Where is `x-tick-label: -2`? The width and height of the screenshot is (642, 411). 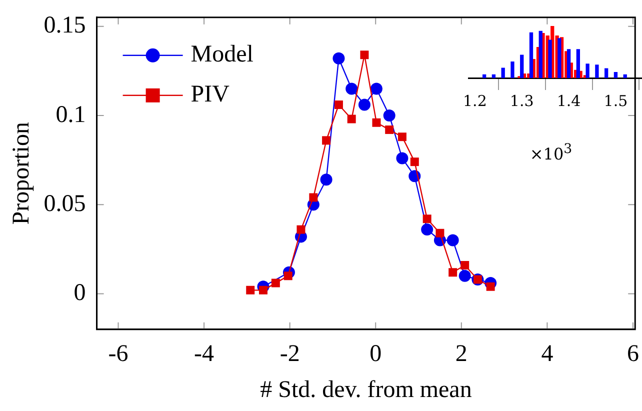 x-tick-label: -2 is located at coordinates (290, 354).